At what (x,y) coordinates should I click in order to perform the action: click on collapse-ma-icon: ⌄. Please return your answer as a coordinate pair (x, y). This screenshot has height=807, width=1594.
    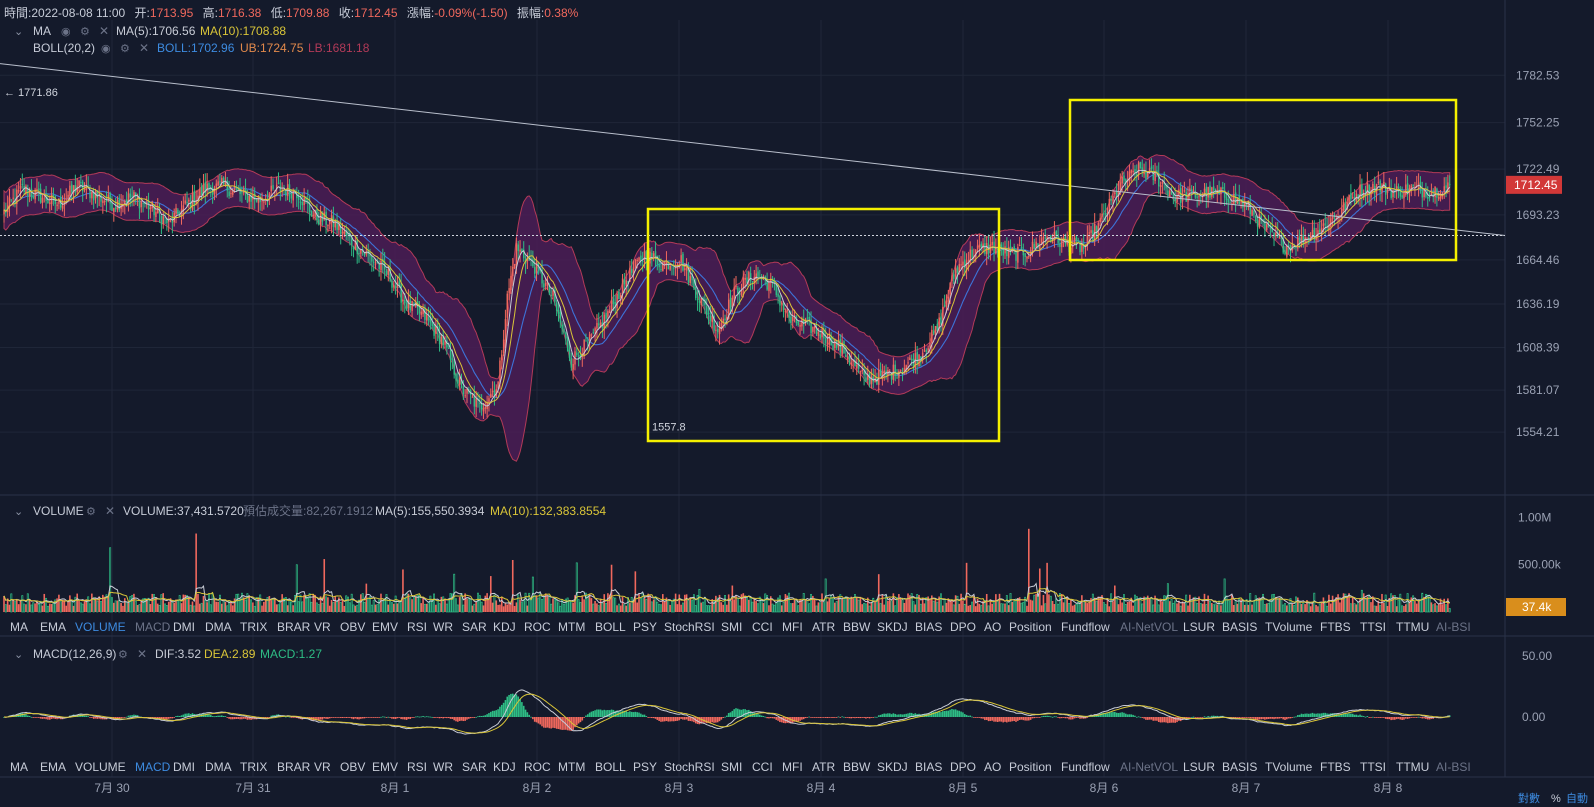
    Looking at the image, I should click on (18, 32).